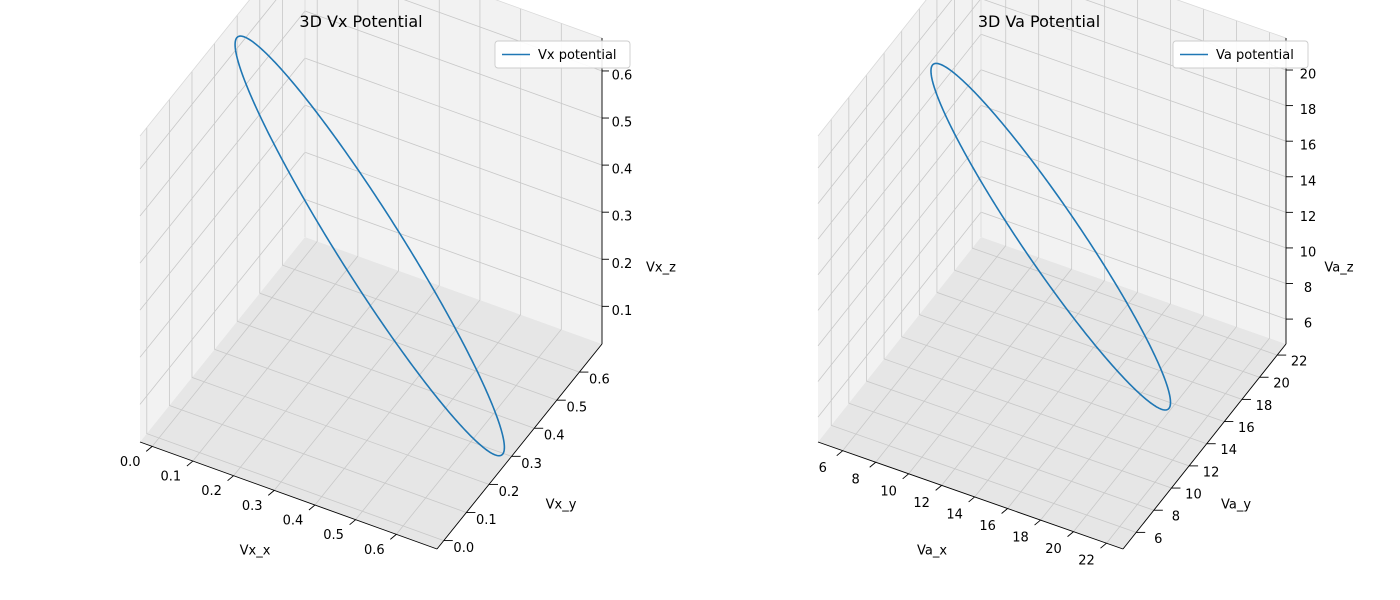 This screenshot has height=600, width=1400. I want to click on y-tick-label: 6, so click(1158, 539).